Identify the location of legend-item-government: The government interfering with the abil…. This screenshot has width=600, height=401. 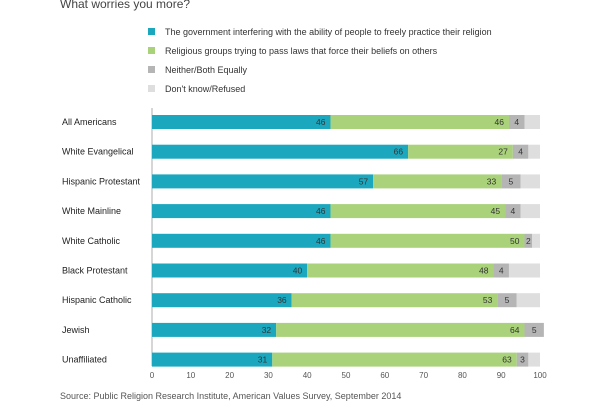
(320, 32).